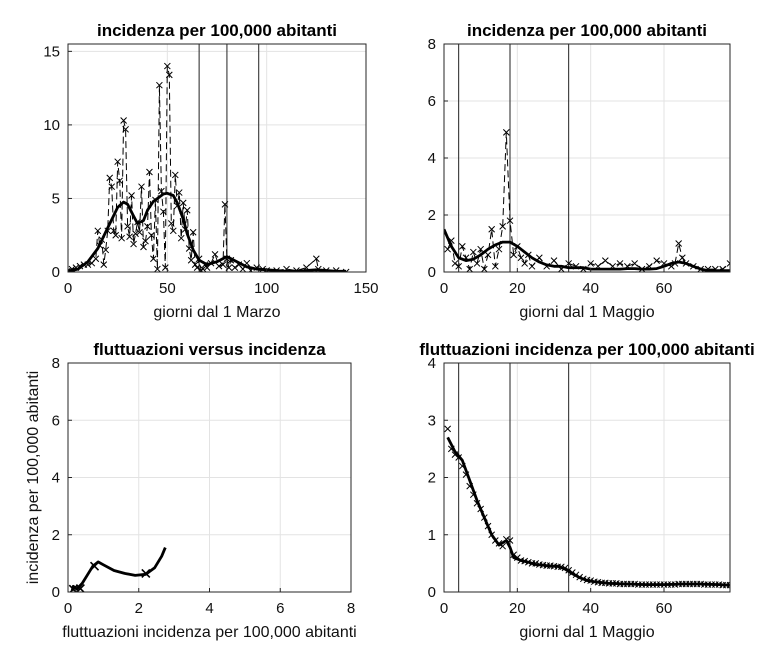 This screenshot has width=784, height=658. I want to click on x-tick-label: 150, so click(365, 288).